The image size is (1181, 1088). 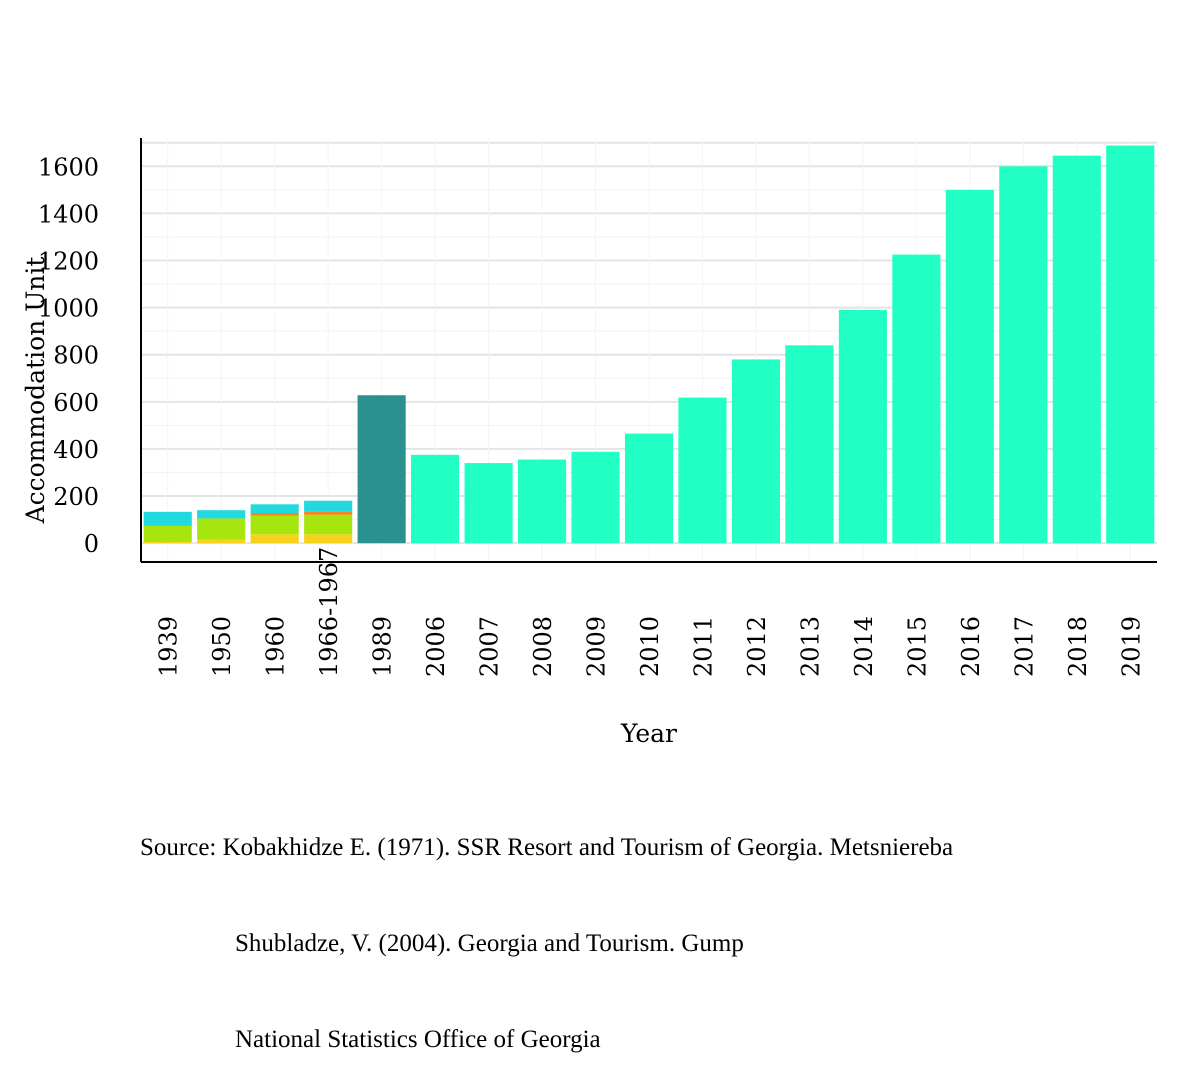 I want to click on y-tick-label: 1600, so click(x=68, y=167).